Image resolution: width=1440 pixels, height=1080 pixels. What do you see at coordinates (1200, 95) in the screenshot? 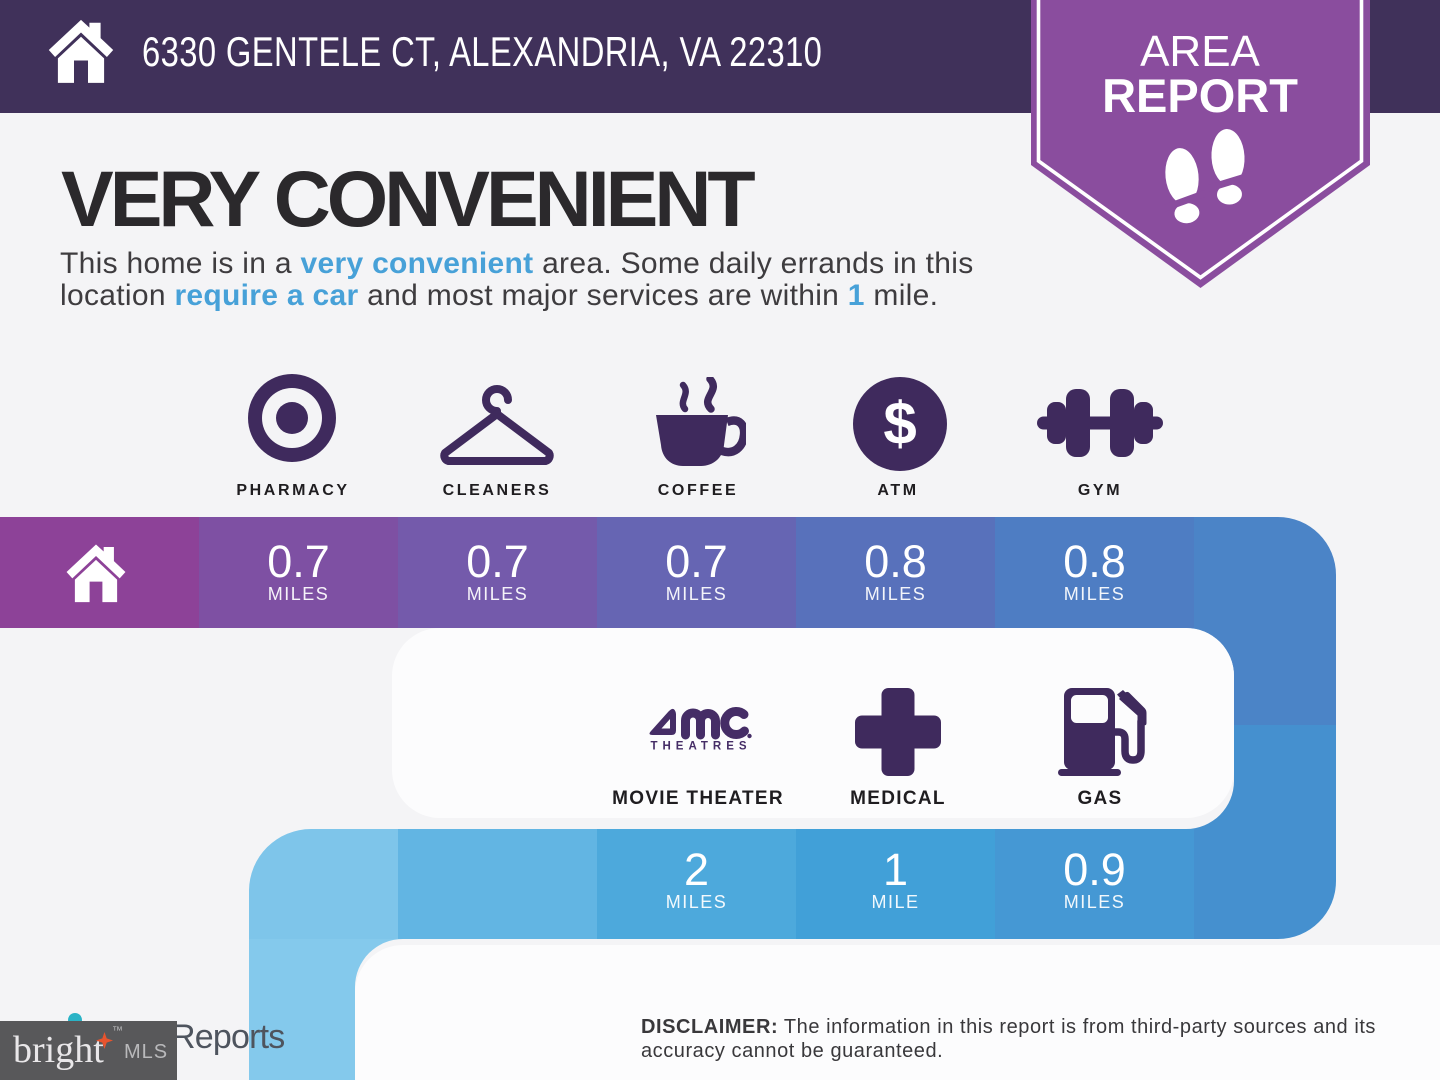
I see `svg-text: REPORT` at bounding box center [1200, 95].